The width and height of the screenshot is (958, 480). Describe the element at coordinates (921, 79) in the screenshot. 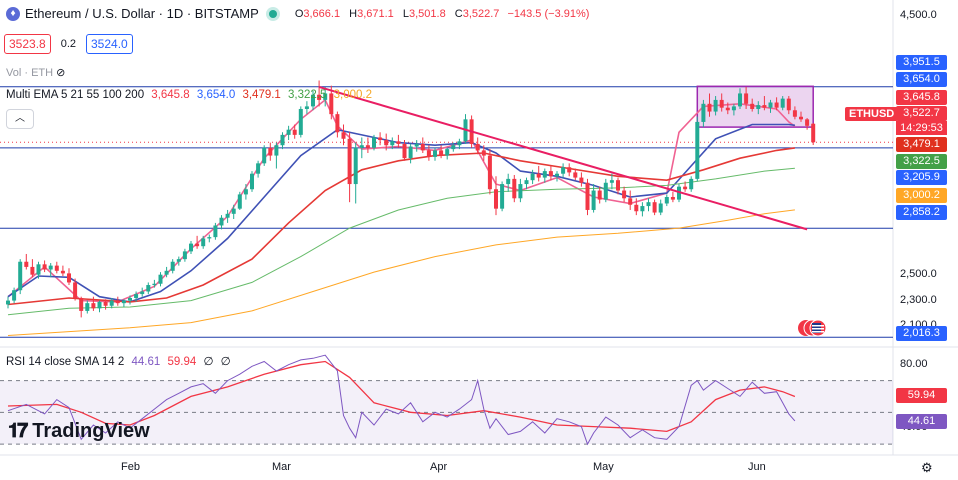

I see `price-tag: 3,654.0` at that location.